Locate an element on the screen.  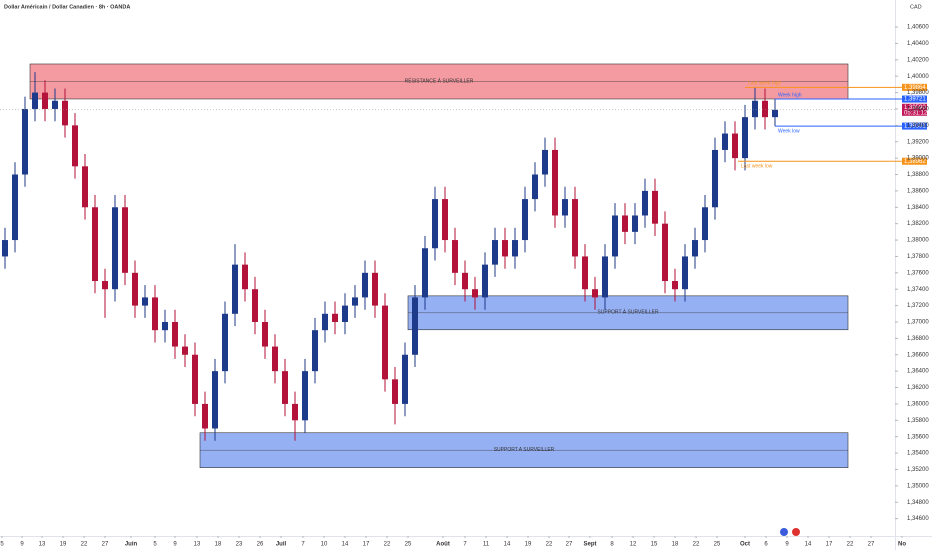
y-tick-label: 1,40000 is located at coordinates (918, 77).